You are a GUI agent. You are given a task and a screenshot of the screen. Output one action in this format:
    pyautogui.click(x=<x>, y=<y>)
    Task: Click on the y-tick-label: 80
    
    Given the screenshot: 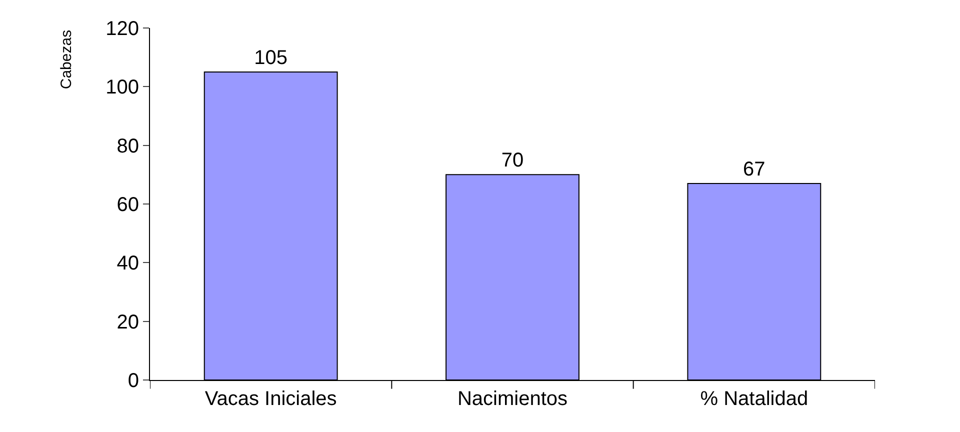 What is the action you would take?
    pyautogui.click(x=127, y=146)
    